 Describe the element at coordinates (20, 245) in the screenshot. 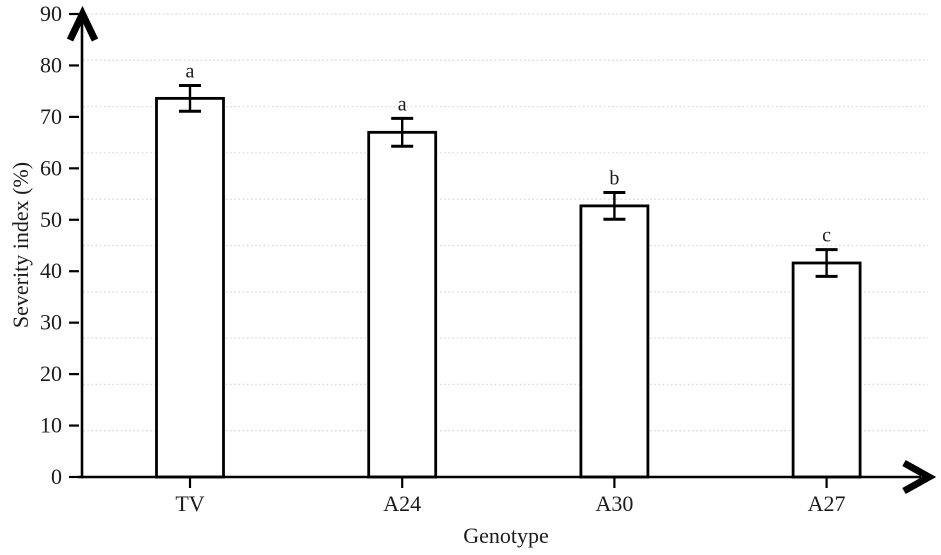

I see `y-axis-title: Severity index (%)` at that location.